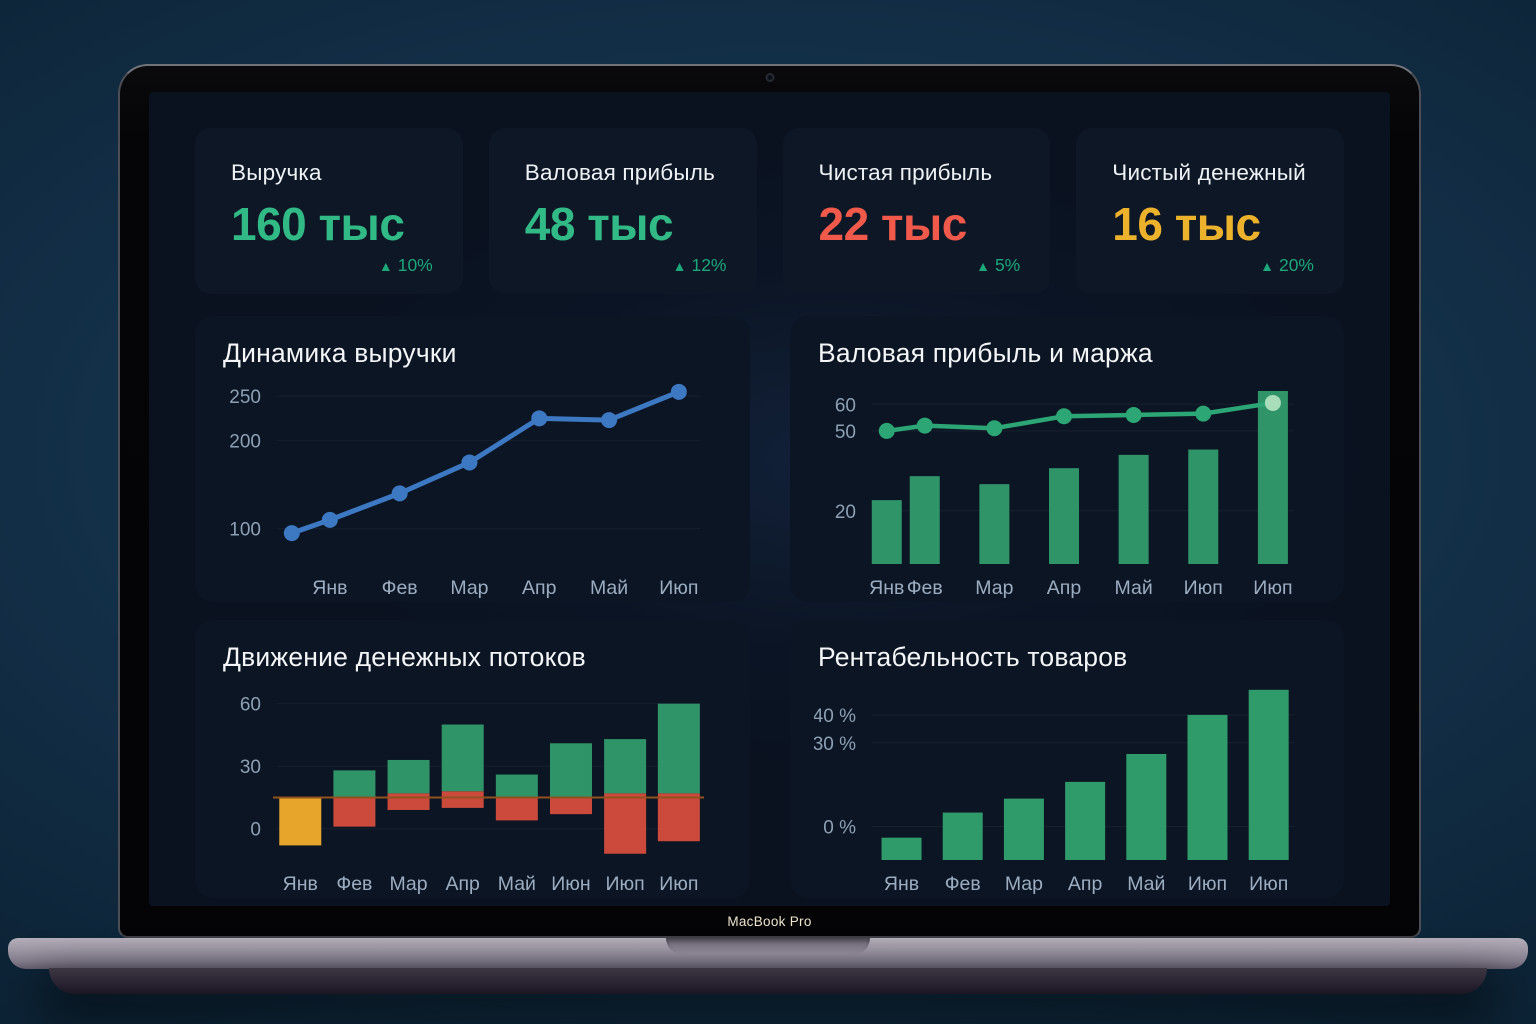  I want to click on kpi-title: Чистая прибыль, so click(905, 172).